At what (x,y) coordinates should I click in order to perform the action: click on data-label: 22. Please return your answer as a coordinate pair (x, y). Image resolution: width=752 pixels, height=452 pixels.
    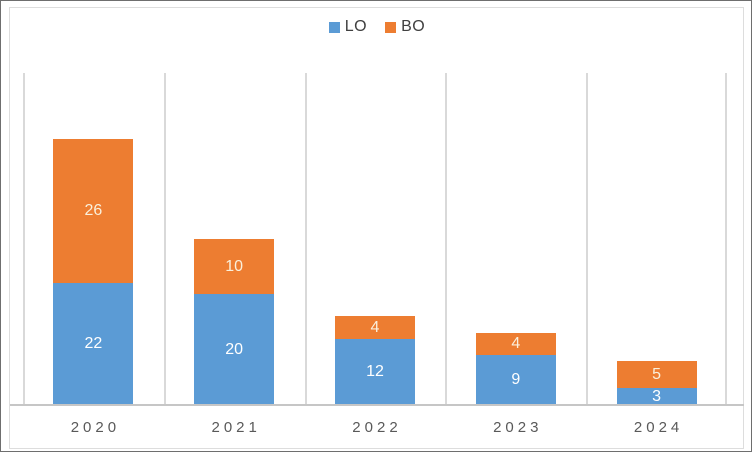
    Looking at the image, I should click on (93, 344).